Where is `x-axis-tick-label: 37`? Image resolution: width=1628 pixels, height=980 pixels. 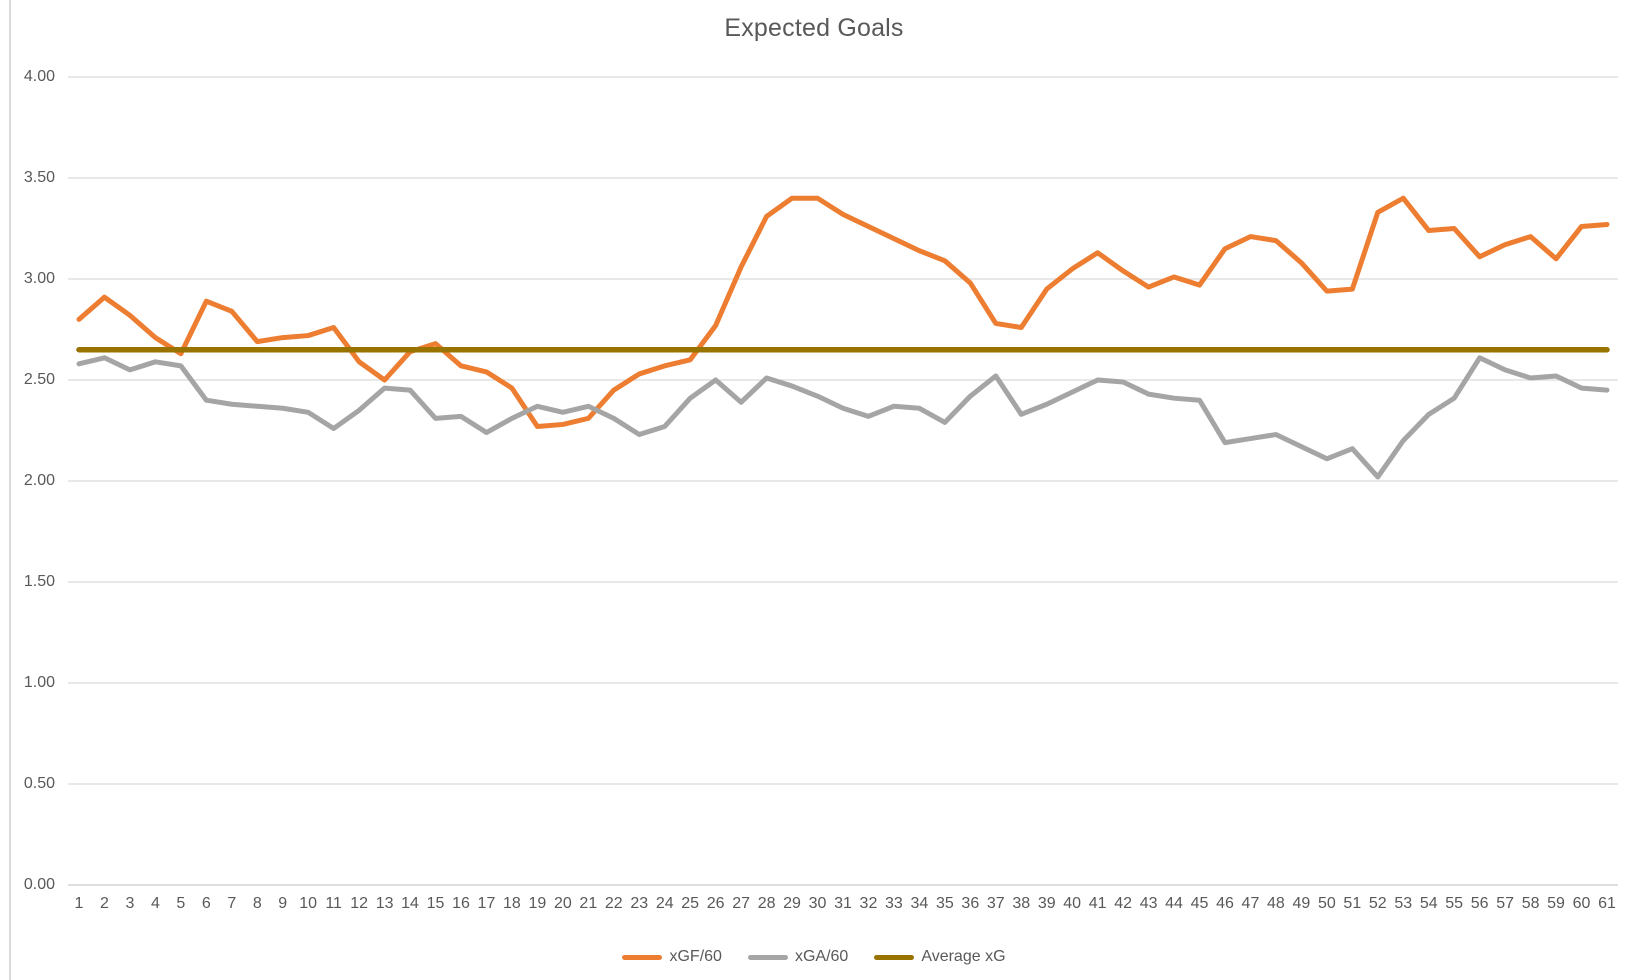
x-axis-tick-label: 37 is located at coordinates (995, 903).